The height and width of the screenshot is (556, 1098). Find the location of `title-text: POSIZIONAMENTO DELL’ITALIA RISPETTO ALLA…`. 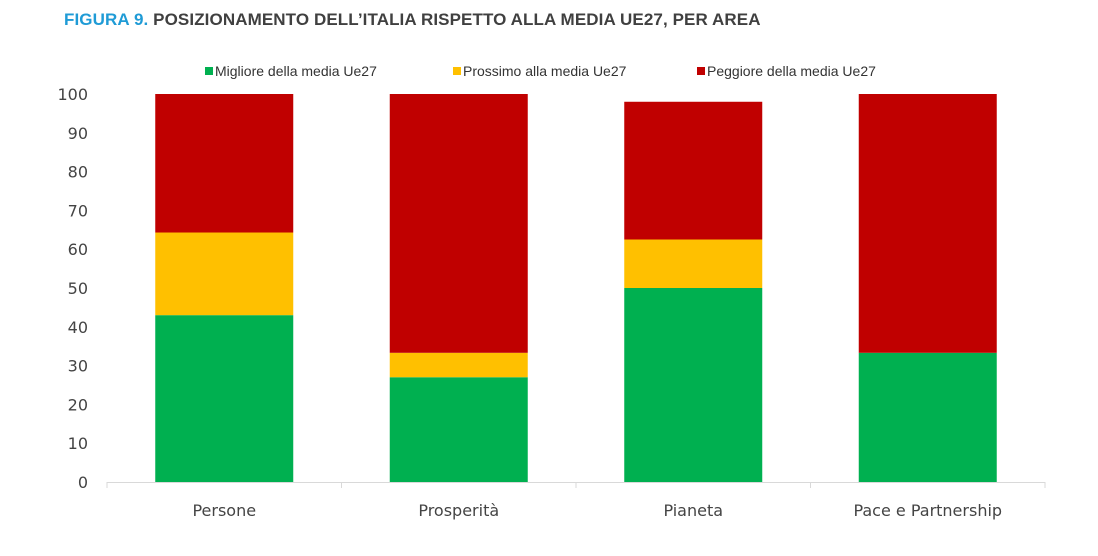

title-text: POSIZIONAMENTO DELL’ITALIA RISPETTO ALLA… is located at coordinates (457, 19).